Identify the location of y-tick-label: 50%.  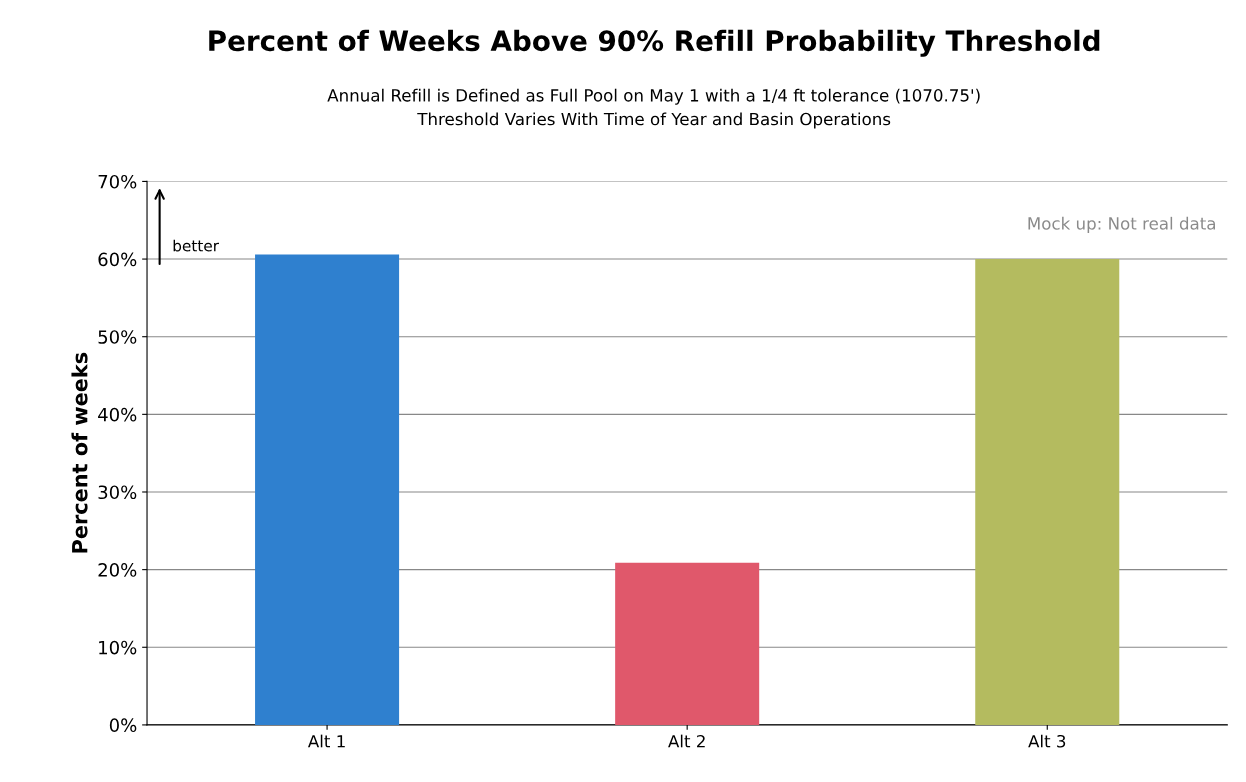
(117, 337).